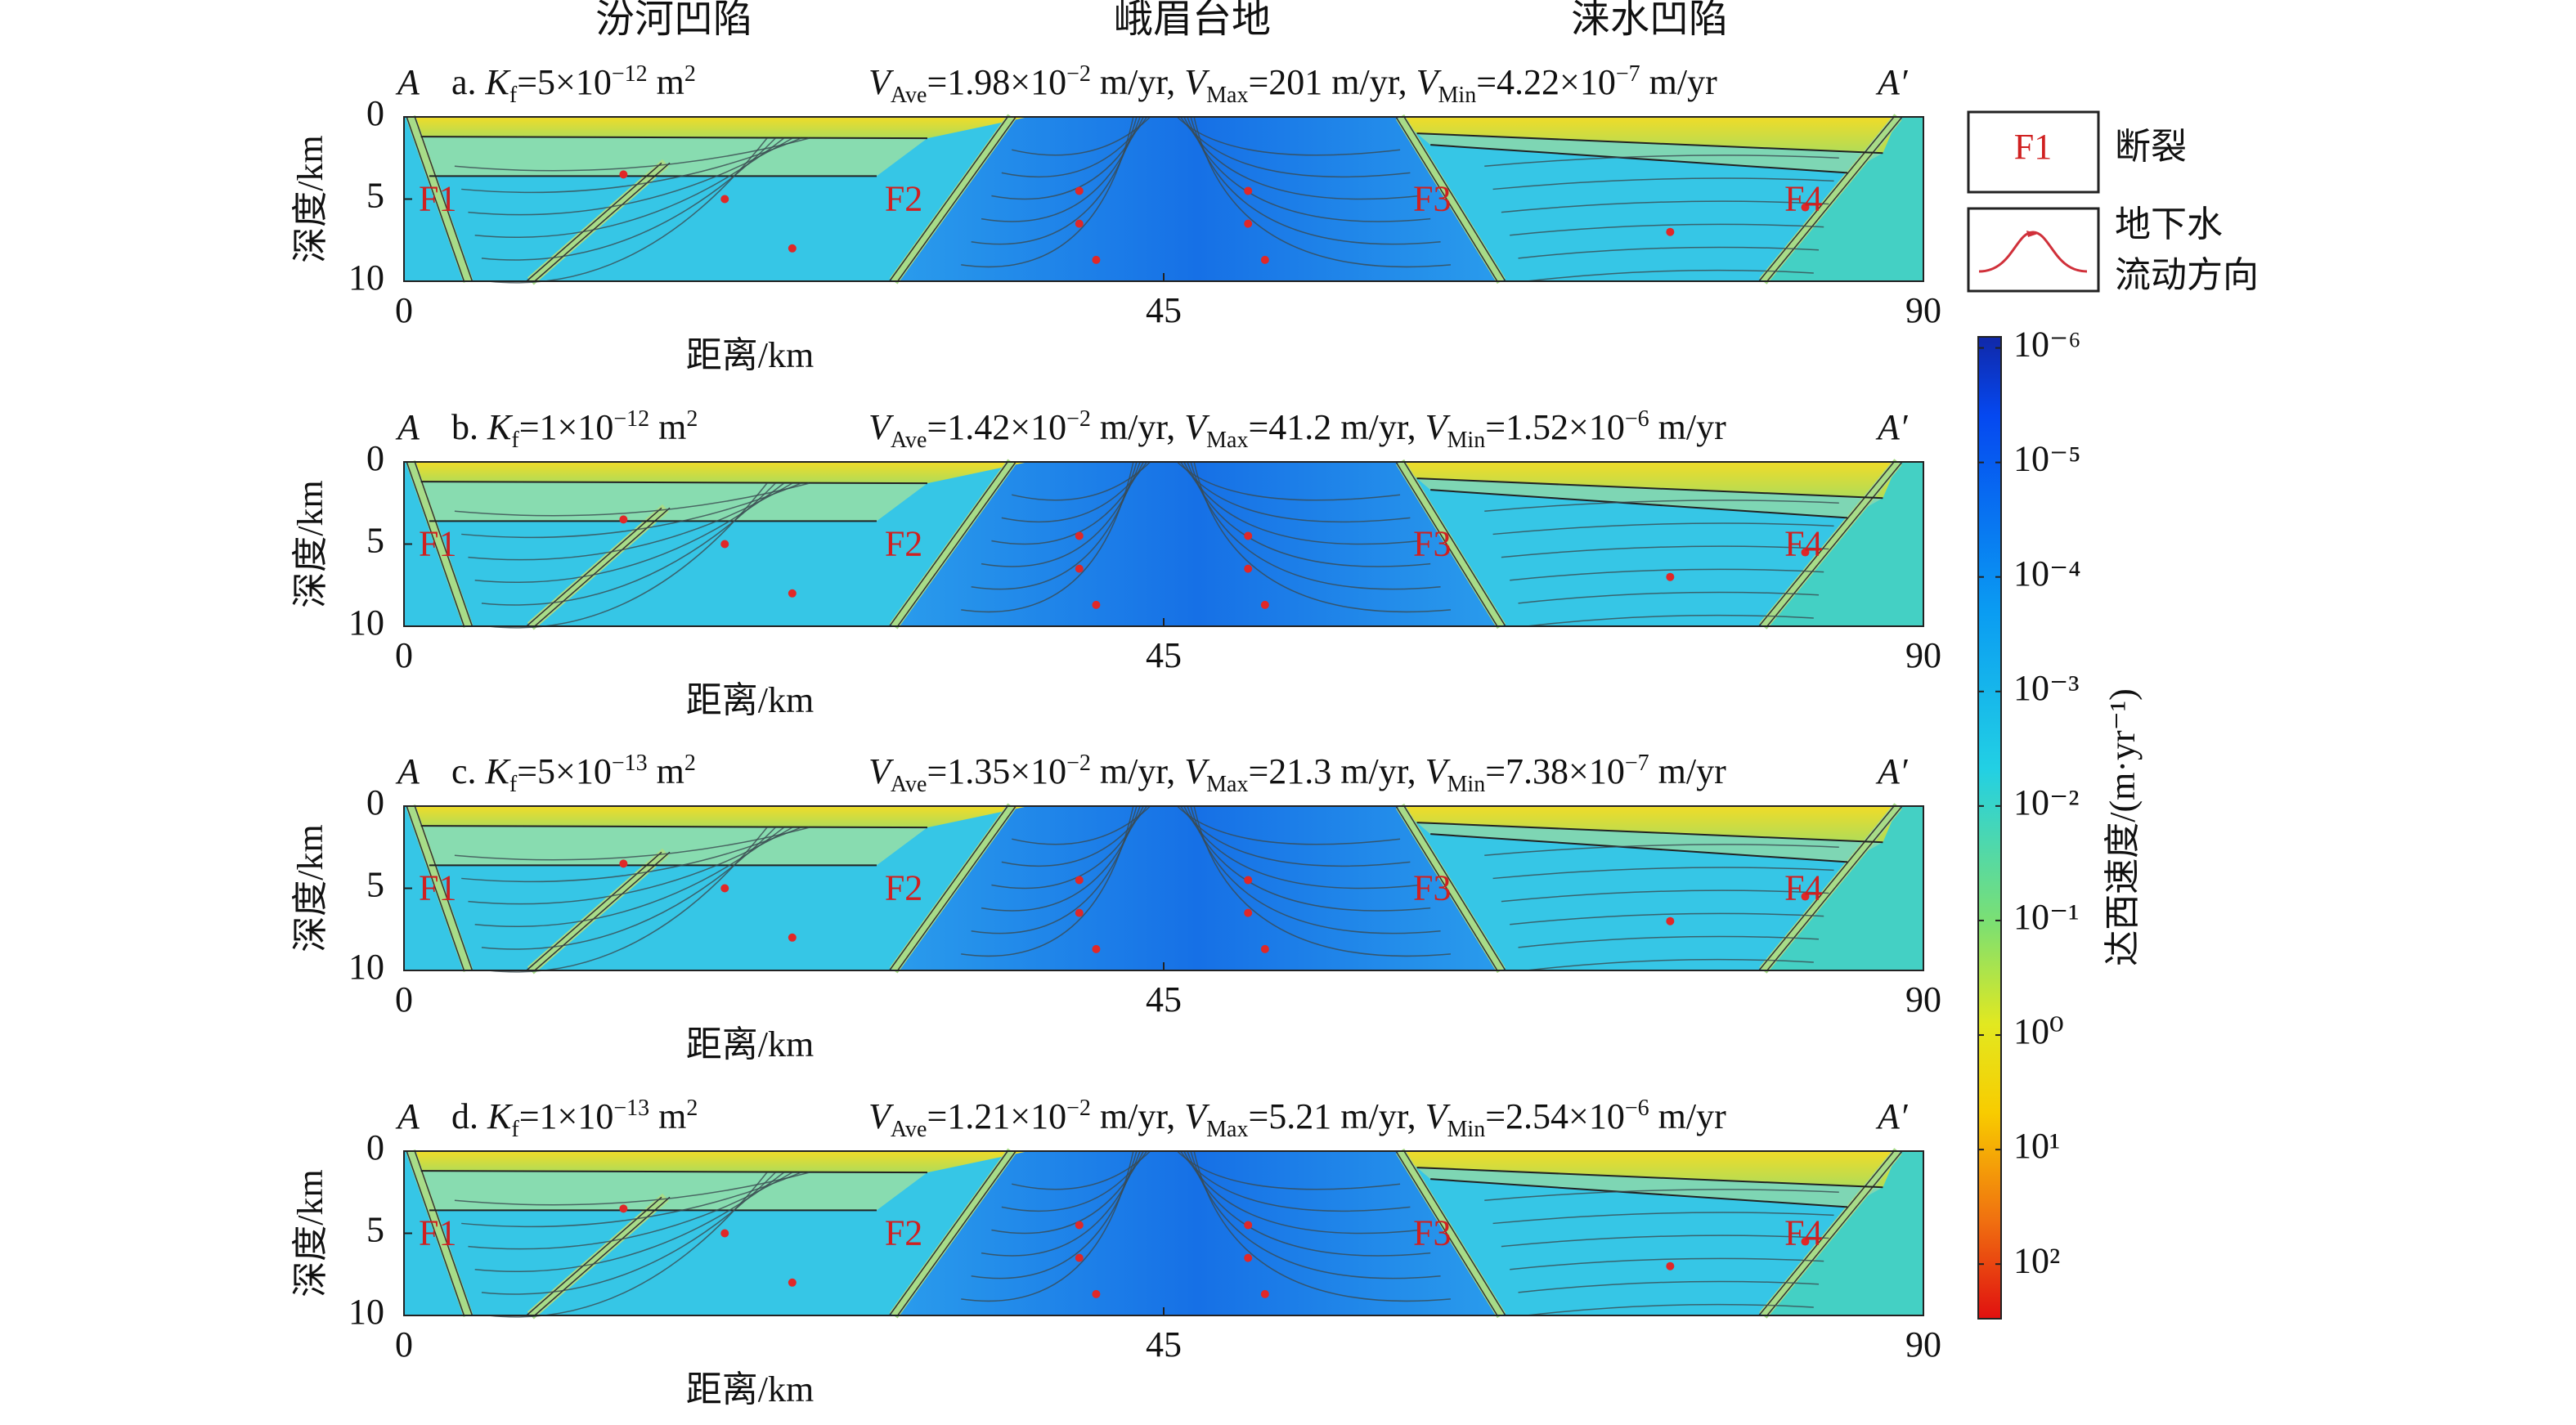 Image resolution: width=2576 pixels, height=1425 pixels. I want to click on title-segment: −13, so click(630, 763).